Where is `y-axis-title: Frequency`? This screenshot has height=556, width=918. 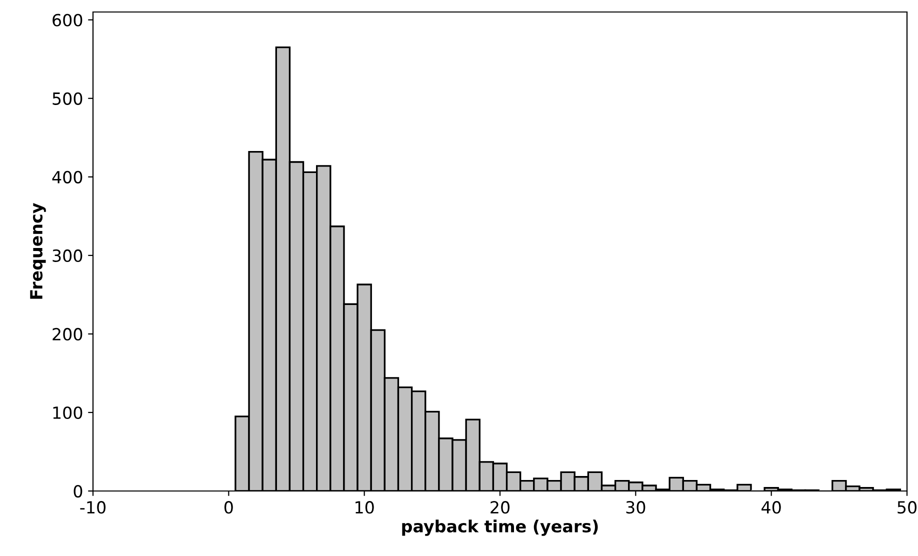
y-axis-title: Frequency is located at coordinates (38, 251).